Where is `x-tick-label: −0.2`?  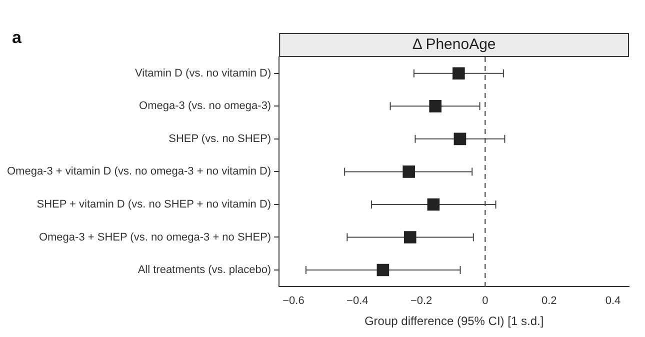
x-tick-label: −0.2 is located at coordinates (421, 301).